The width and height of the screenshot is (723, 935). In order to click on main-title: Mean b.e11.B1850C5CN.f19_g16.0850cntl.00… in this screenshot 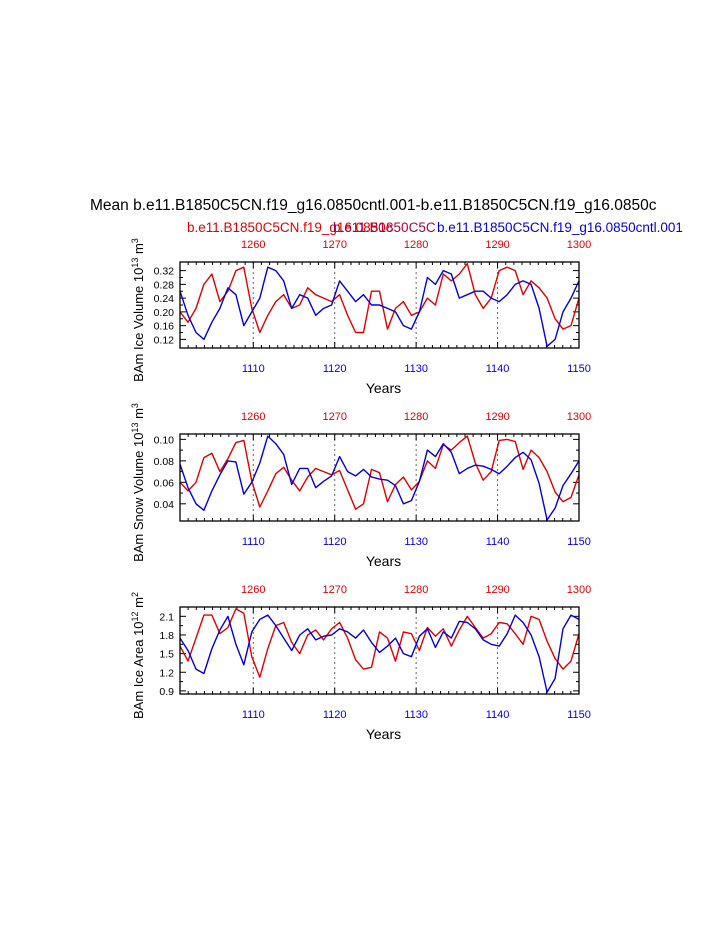, I will do `click(373, 205)`.